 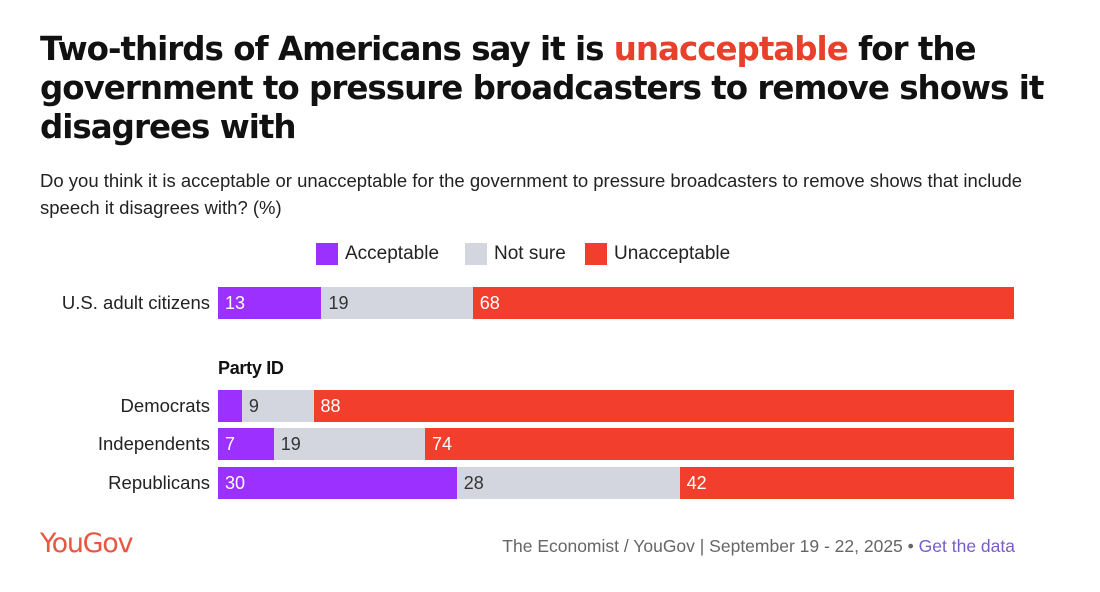 I want to click on data-label-independents-acceptable: 7, so click(x=230, y=444).